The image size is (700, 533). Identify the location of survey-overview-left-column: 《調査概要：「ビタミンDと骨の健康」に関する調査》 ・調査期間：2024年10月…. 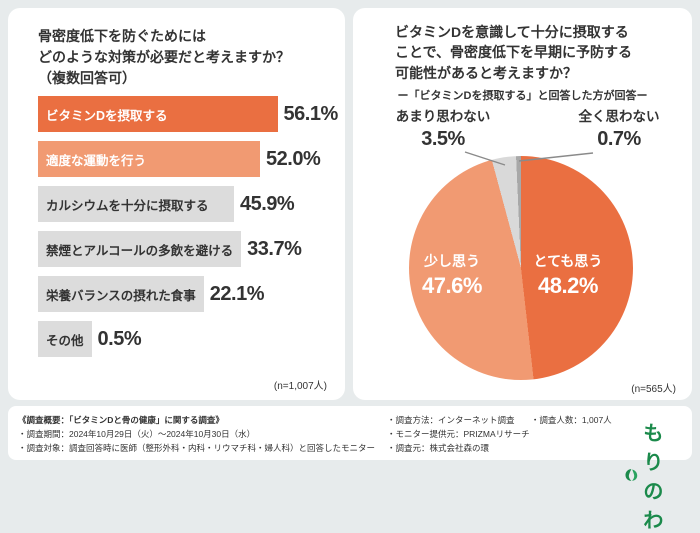
(196, 434).